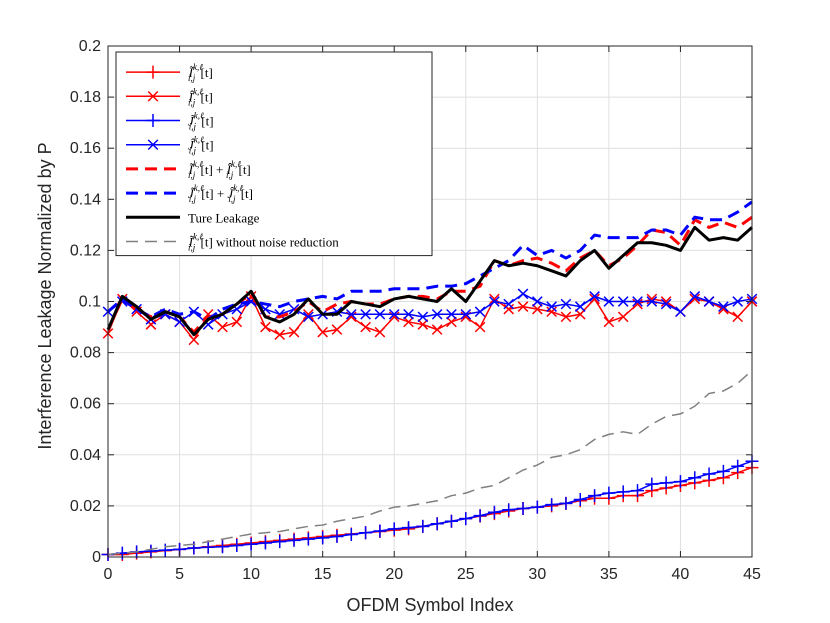 The image size is (830, 623). I want to click on legend-item: Ĩk,ℓ i,j [t], so click(169, 72).